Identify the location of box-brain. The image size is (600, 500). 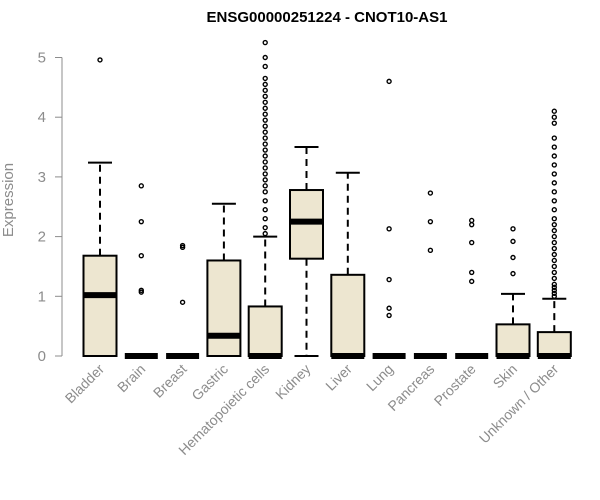
(141, 271).